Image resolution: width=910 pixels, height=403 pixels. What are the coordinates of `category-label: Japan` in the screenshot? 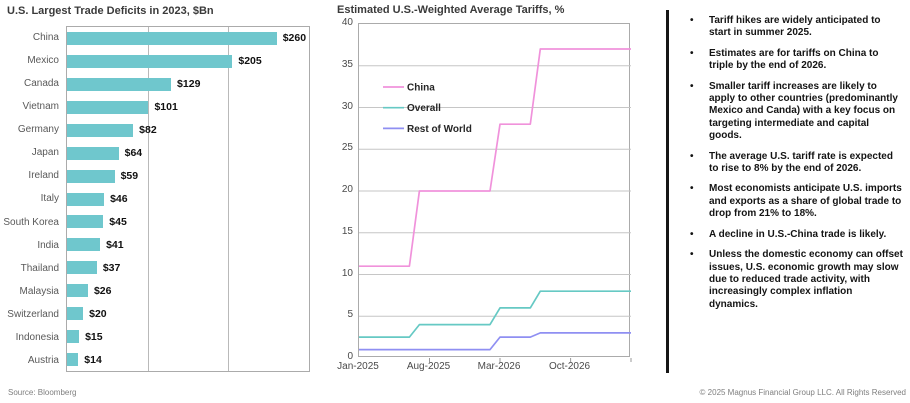 It's located at (45, 153).